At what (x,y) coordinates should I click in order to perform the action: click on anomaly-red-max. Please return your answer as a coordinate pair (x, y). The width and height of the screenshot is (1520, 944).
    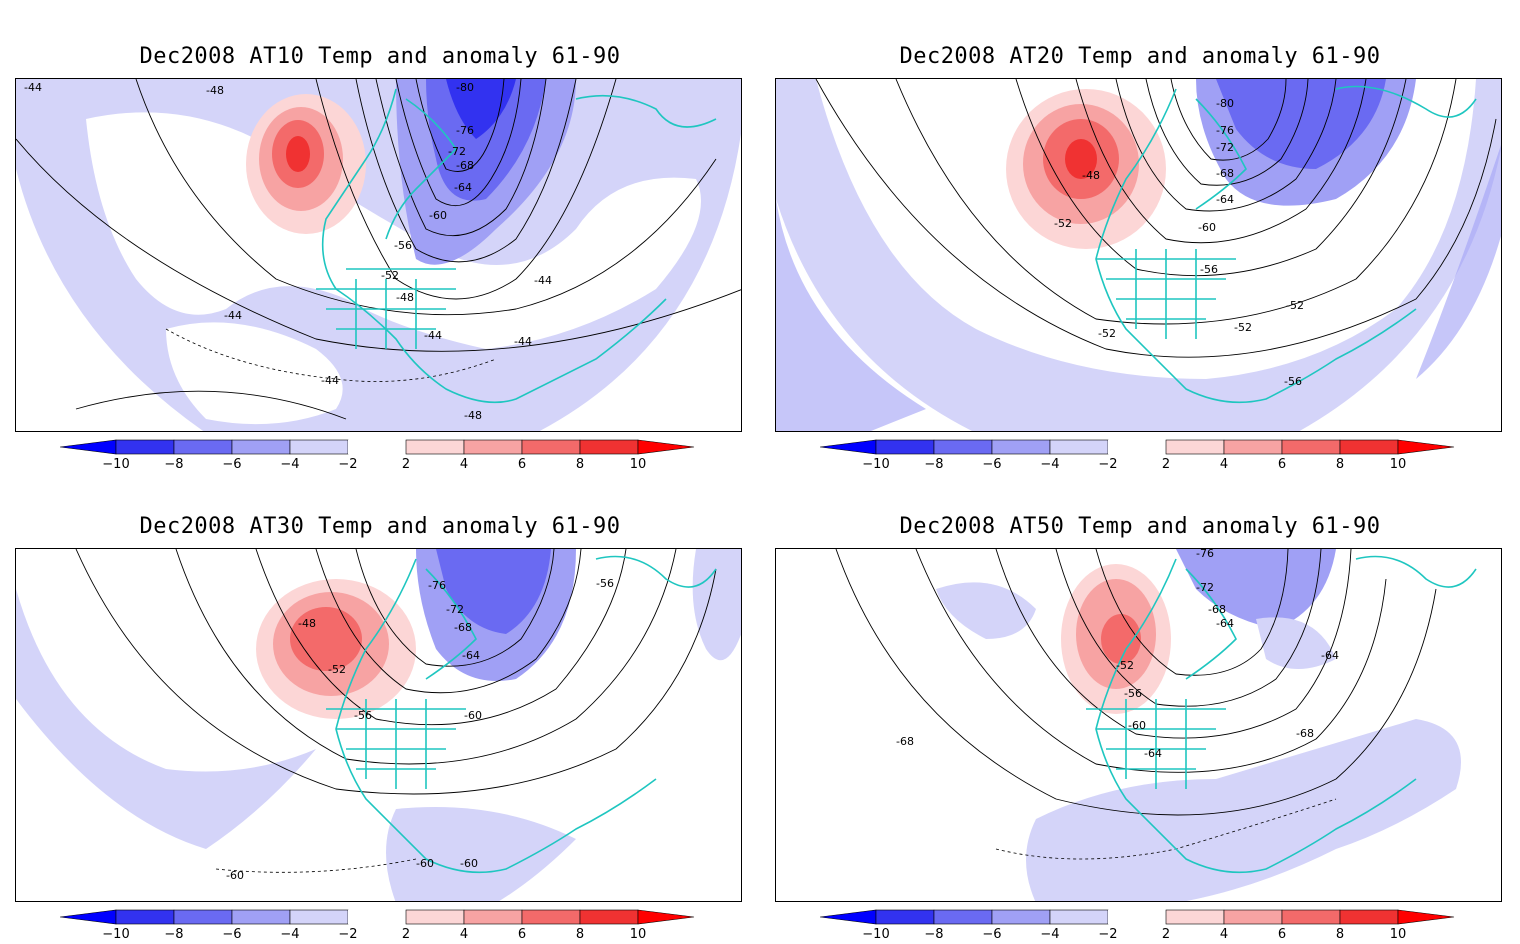
    Looking at the image, I should click on (298, 154).